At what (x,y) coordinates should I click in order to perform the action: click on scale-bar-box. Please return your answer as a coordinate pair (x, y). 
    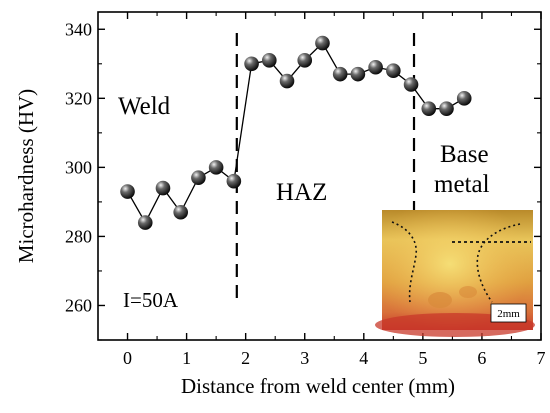
    Looking at the image, I should click on (508, 313).